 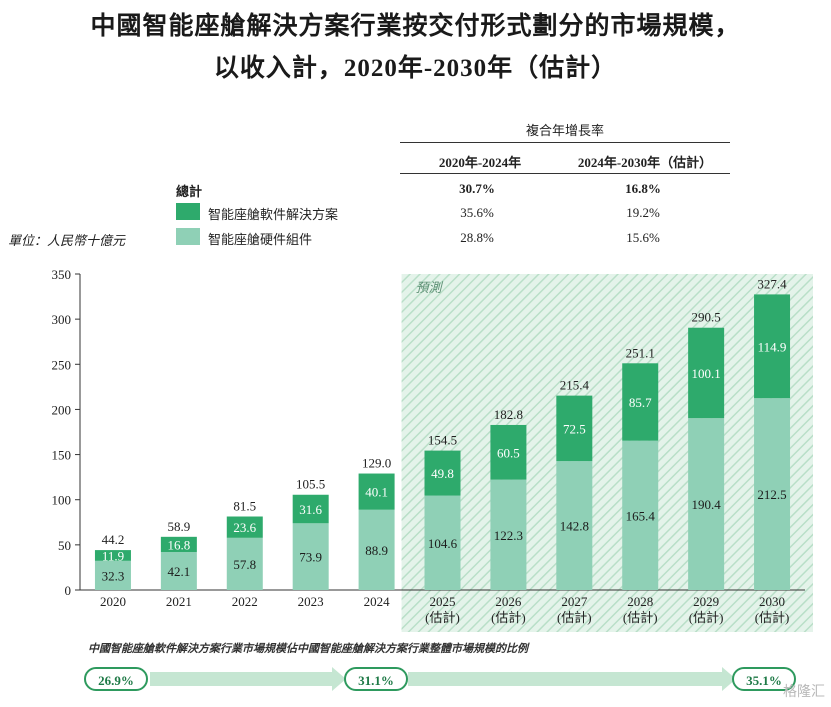 I want to click on total-value-label: 182.8, so click(x=508, y=414).